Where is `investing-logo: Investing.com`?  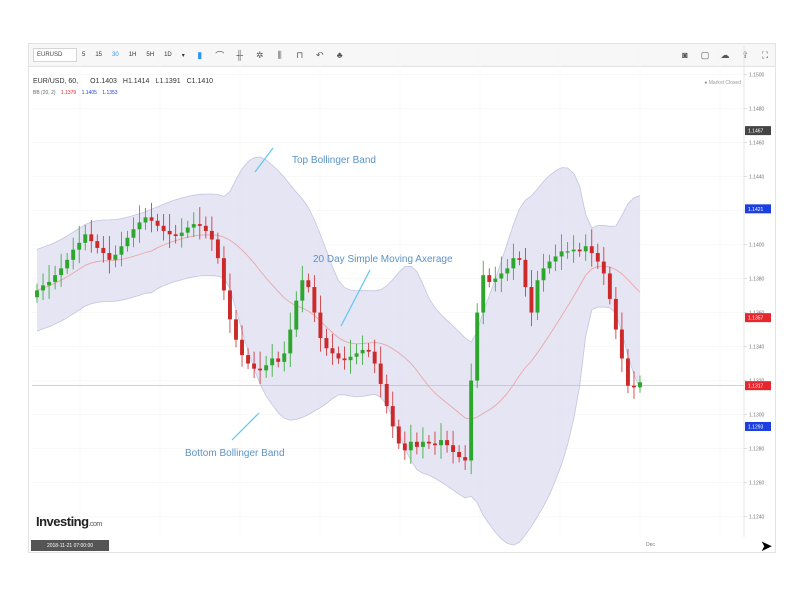
investing-logo: Investing.com is located at coordinates (69, 521).